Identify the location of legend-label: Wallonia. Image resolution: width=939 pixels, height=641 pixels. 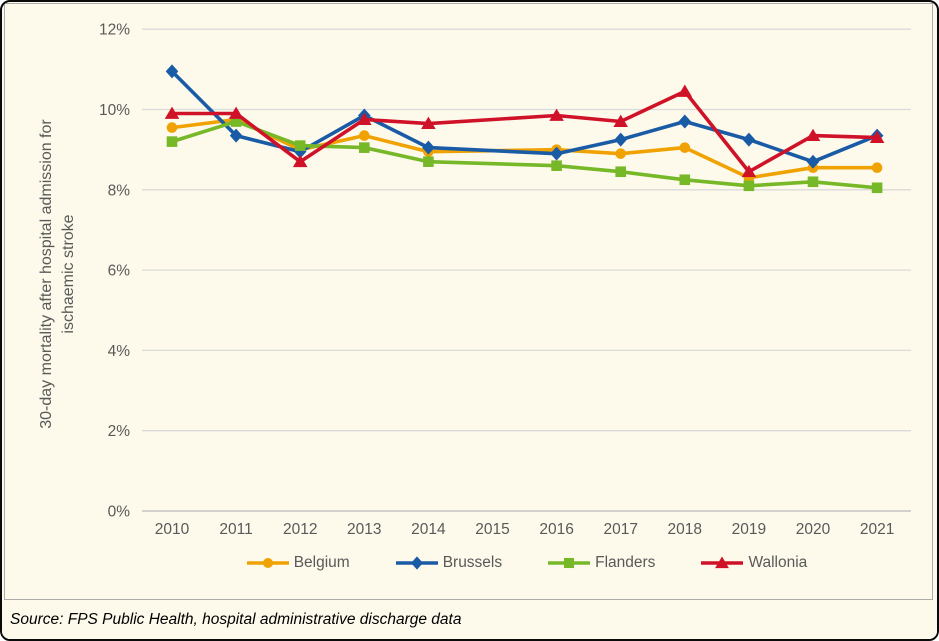
(778, 562).